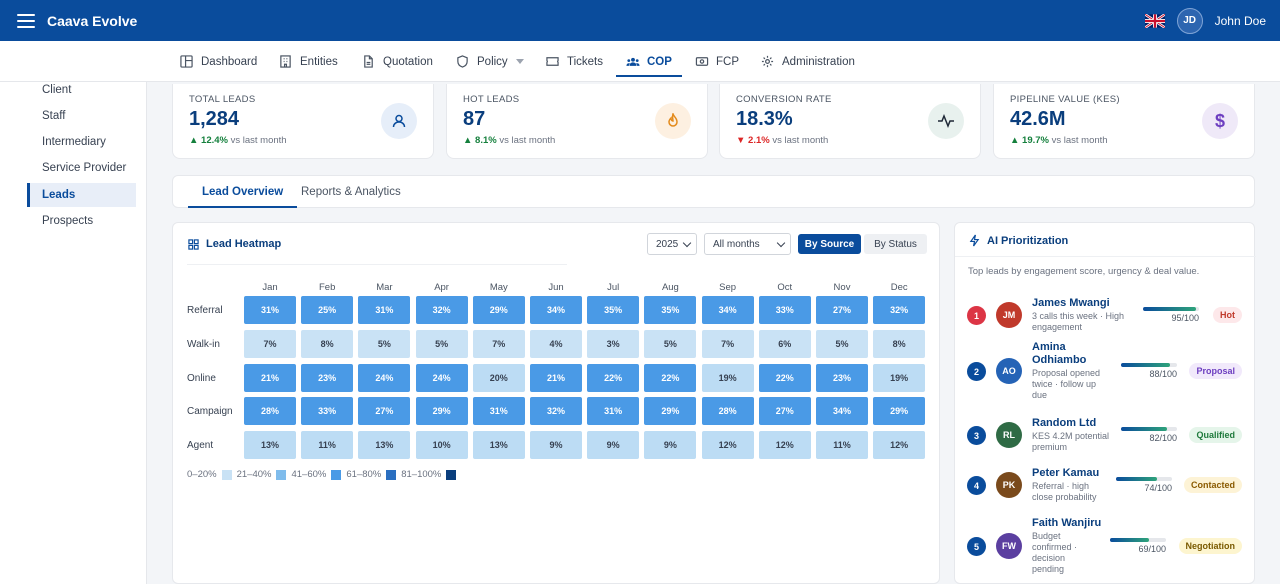 This screenshot has height=584, width=1280. Describe the element at coordinates (1009, 435) in the screenshot. I see `lead-avatar: RL` at that location.